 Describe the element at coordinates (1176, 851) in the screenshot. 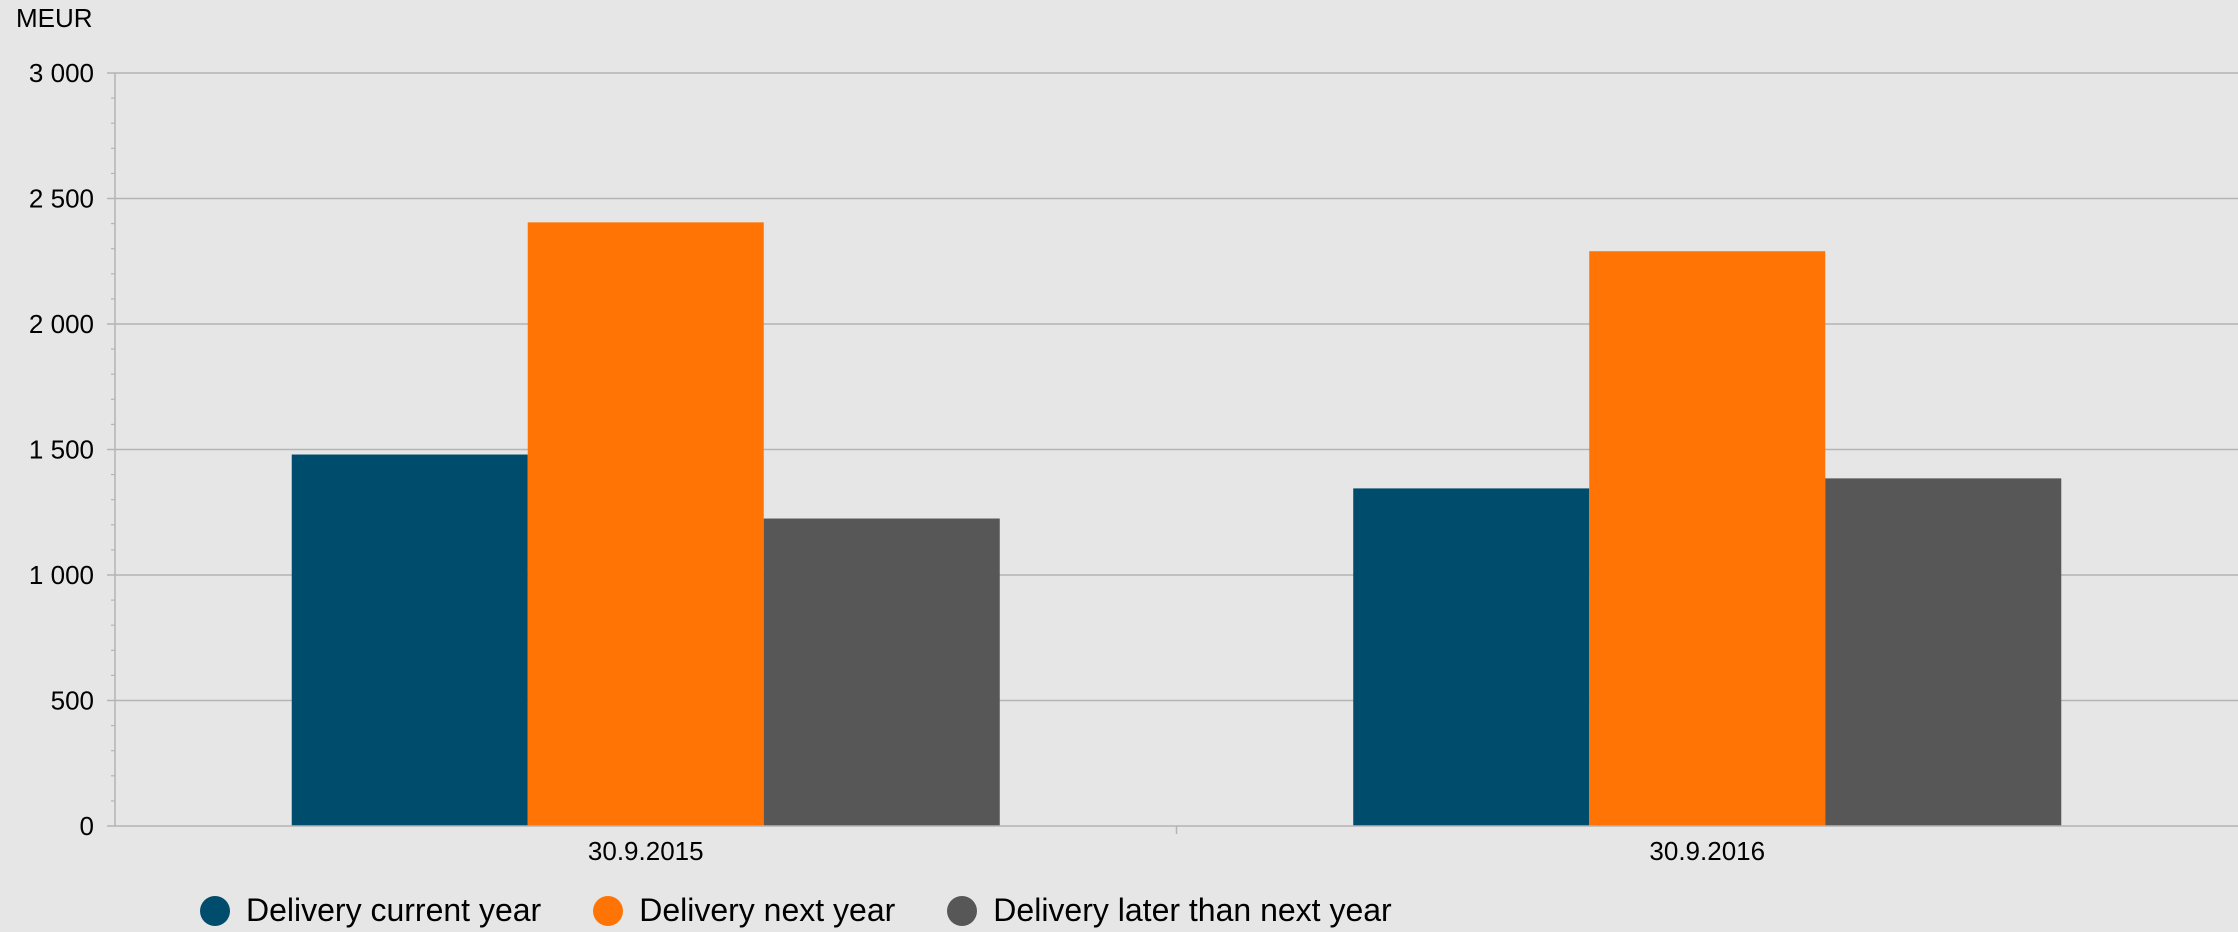

I see `x-tick-labels: 30.9.2015 30.9.2016` at that location.